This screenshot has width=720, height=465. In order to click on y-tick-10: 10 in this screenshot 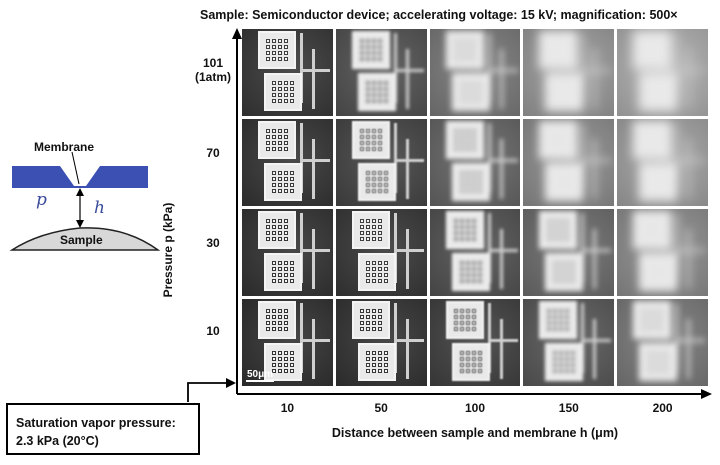, I will do `click(213, 331)`.